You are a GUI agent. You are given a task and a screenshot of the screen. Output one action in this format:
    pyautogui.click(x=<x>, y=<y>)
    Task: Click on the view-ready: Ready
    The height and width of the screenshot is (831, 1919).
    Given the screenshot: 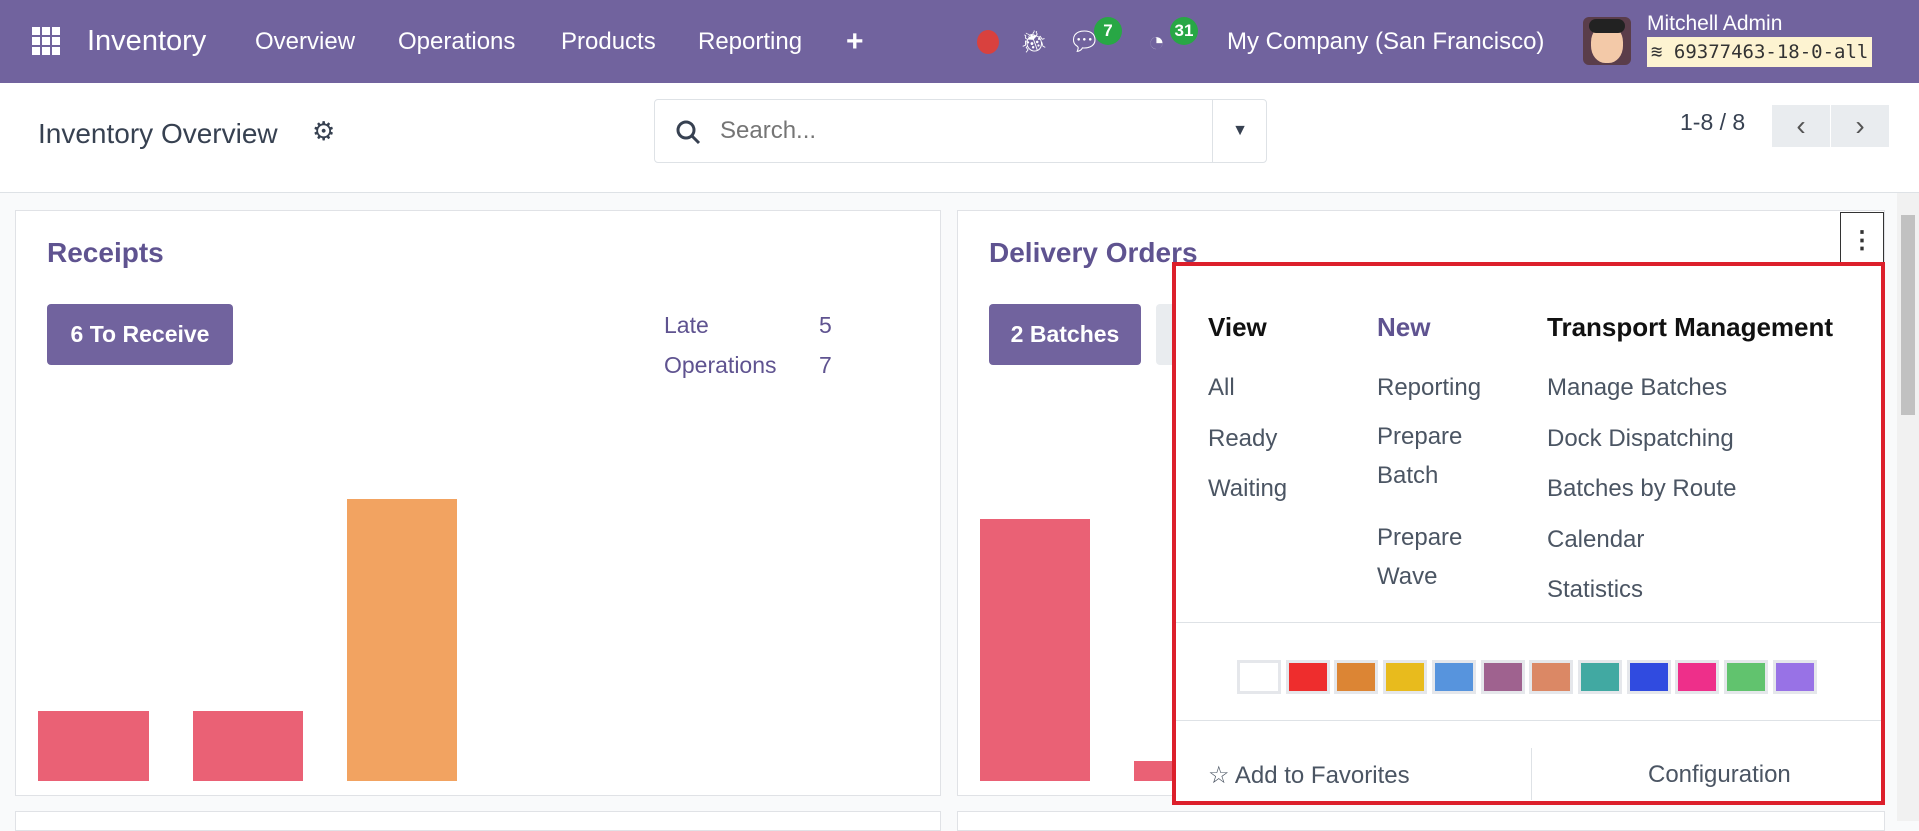 What is the action you would take?
    pyautogui.click(x=1243, y=438)
    